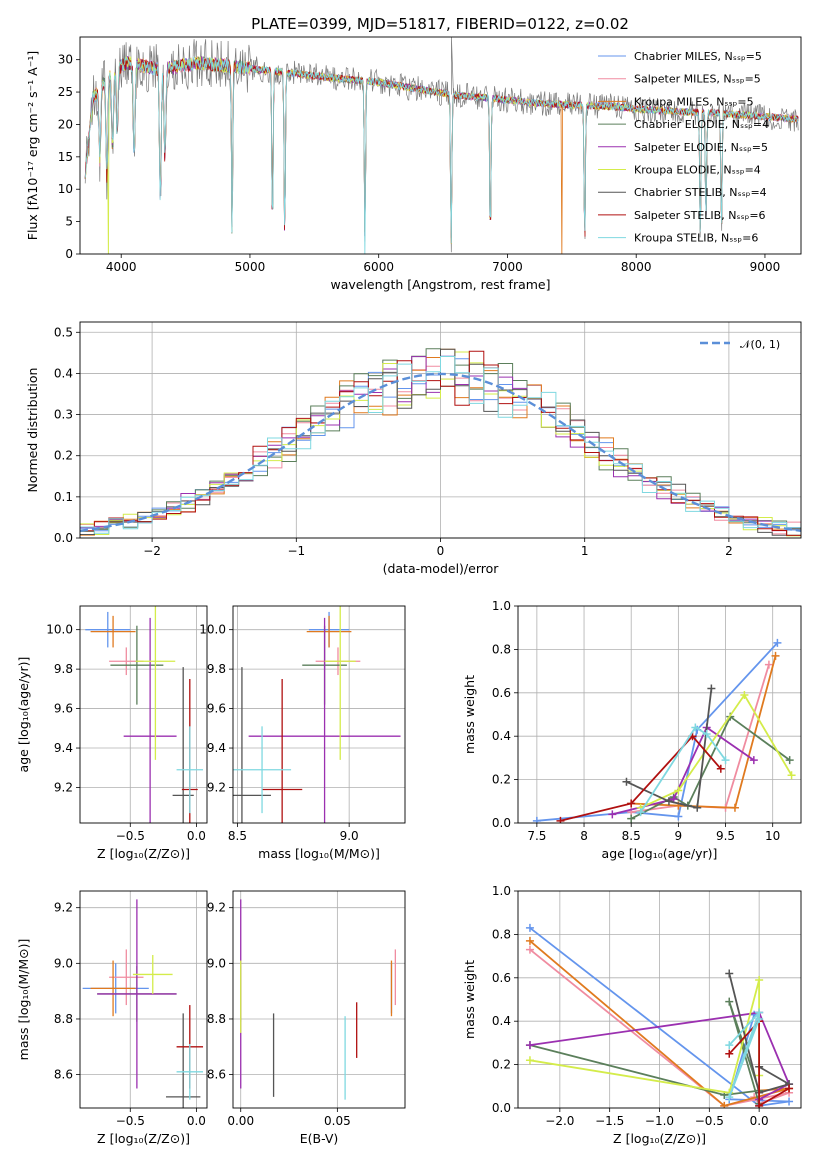 The height and width of the screenshot is (1170, 819). I want to click on y-tick-label: 8.8, so click(216, 1019).